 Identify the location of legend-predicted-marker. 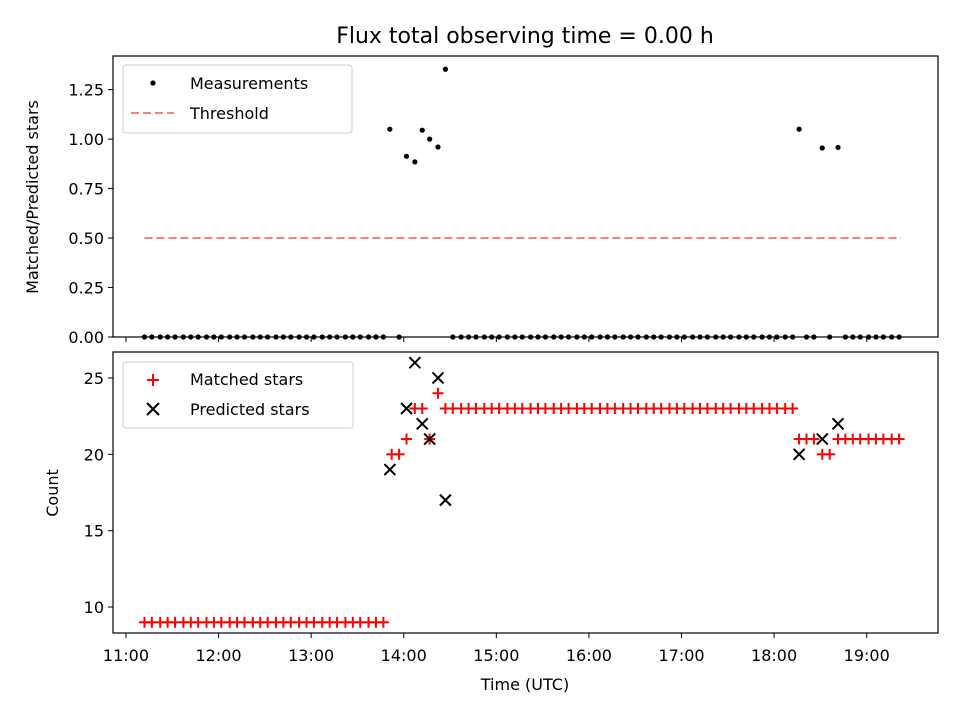
(153, 409).